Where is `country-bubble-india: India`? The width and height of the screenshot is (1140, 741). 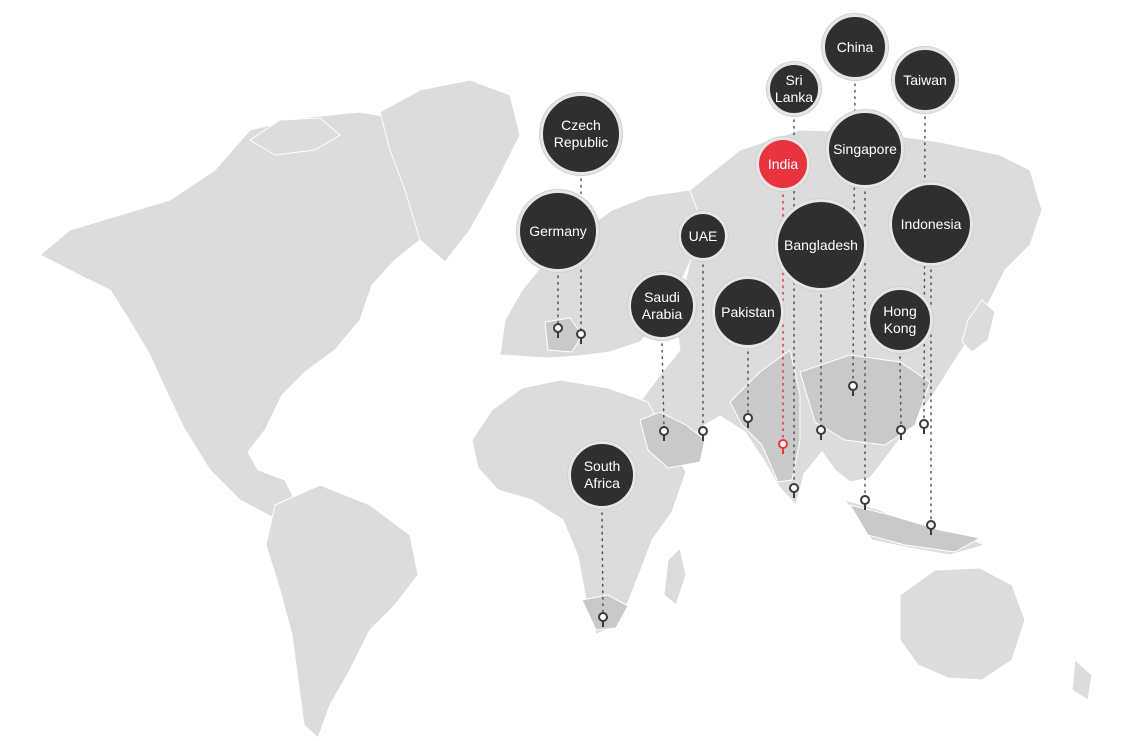
country-bubble-india: India is located at coordinates (783, 164).